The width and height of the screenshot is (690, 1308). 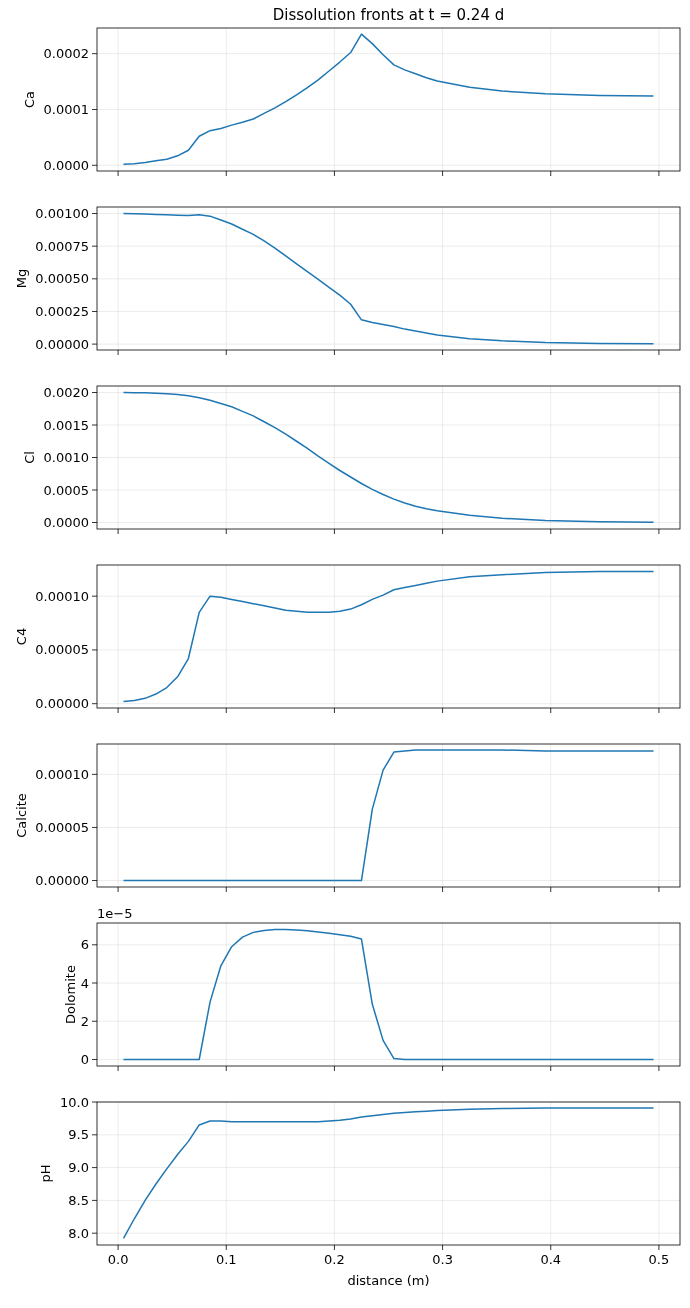 I want to click on y-tick-label: 0.0001, so click(x=66, y=110).